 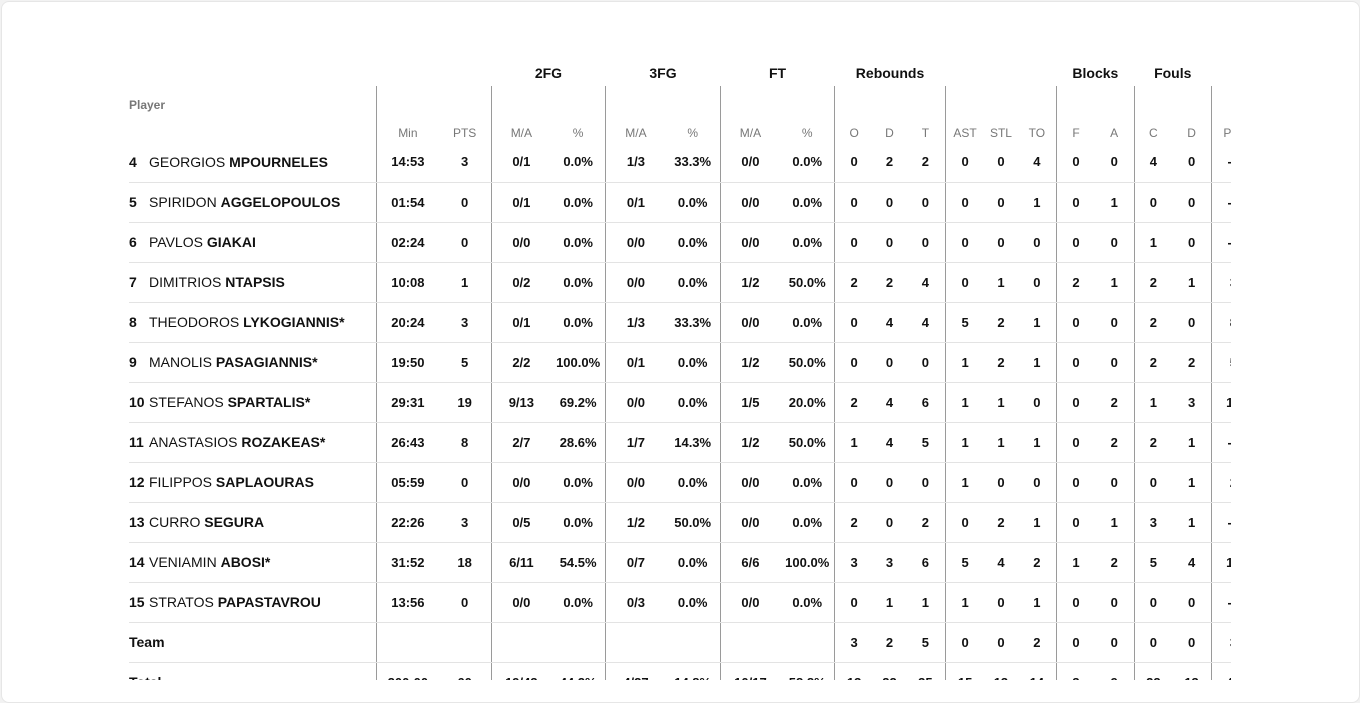 What do you see at coordinates (147, 105) in the screenshot?
I see `header-player: Player` at bounding box center [147, 105].